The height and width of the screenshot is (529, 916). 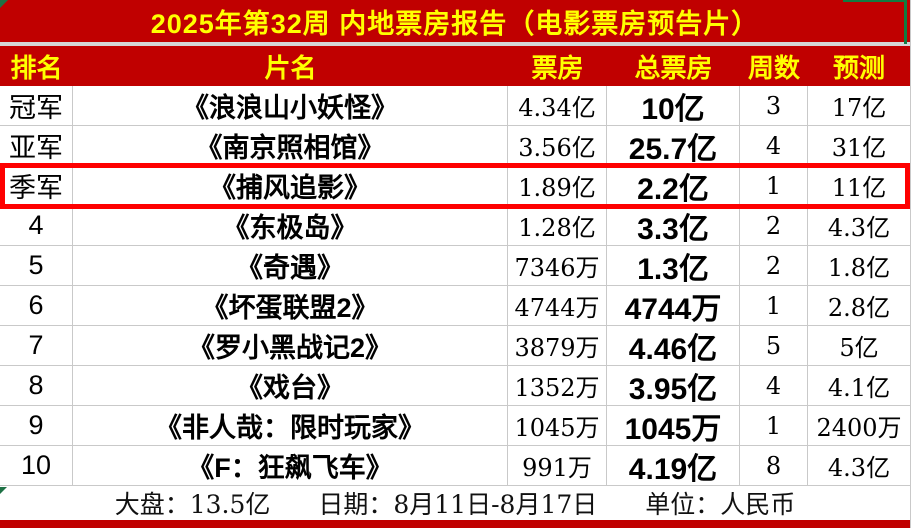 What do you see at coordinates (290, 466) in the screenshot?
I see `film-cell: 《F：狂飙飞车》` at bounding box center [290, 466].